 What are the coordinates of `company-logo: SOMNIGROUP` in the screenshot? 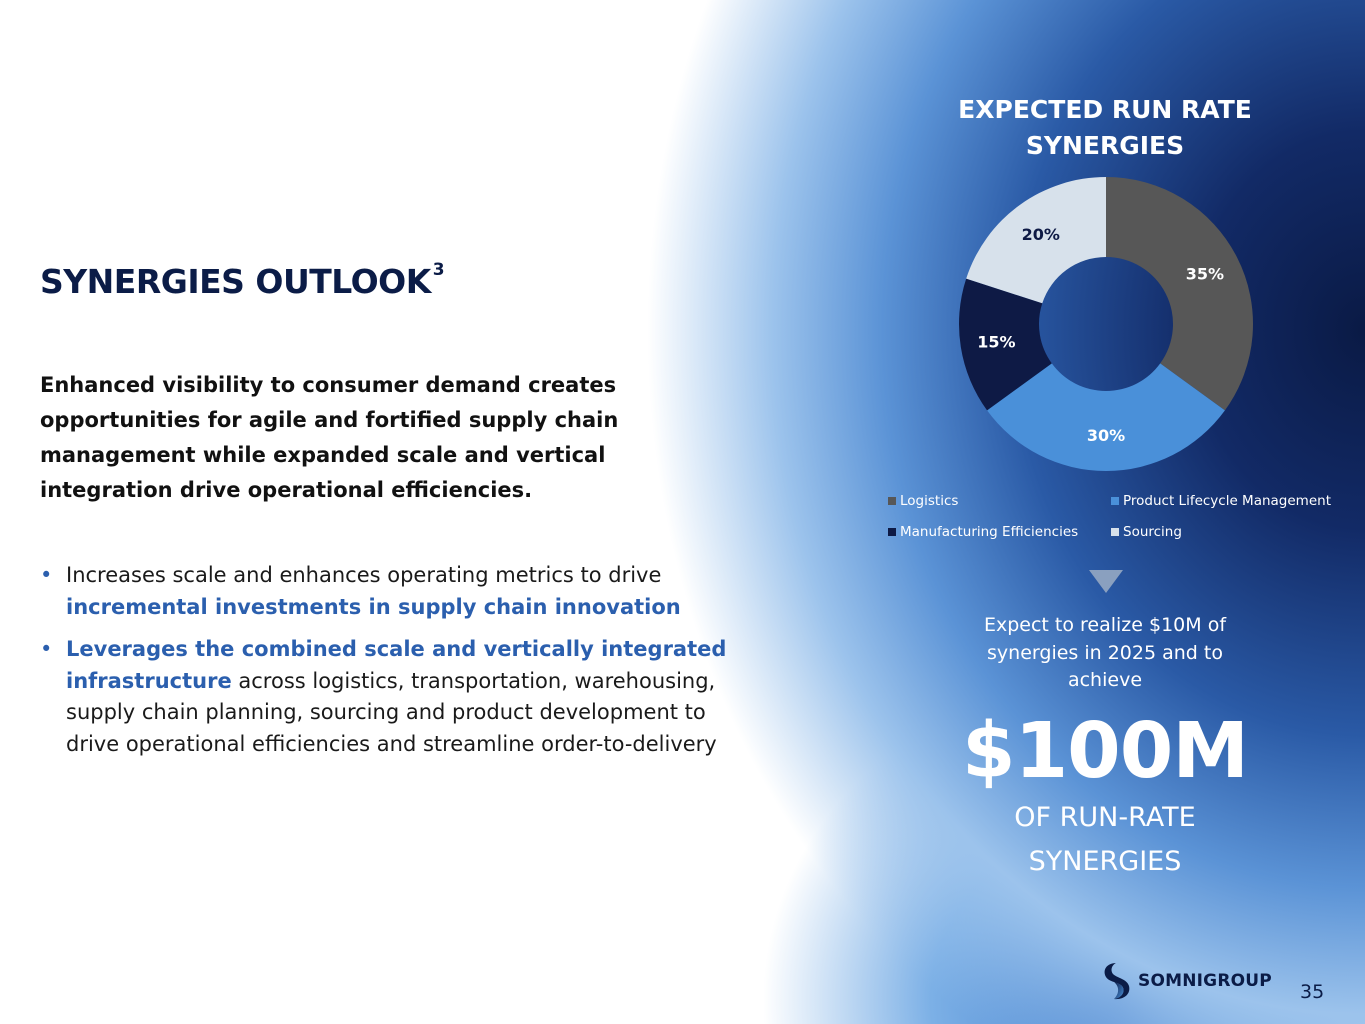 It's located at (1186, 981).